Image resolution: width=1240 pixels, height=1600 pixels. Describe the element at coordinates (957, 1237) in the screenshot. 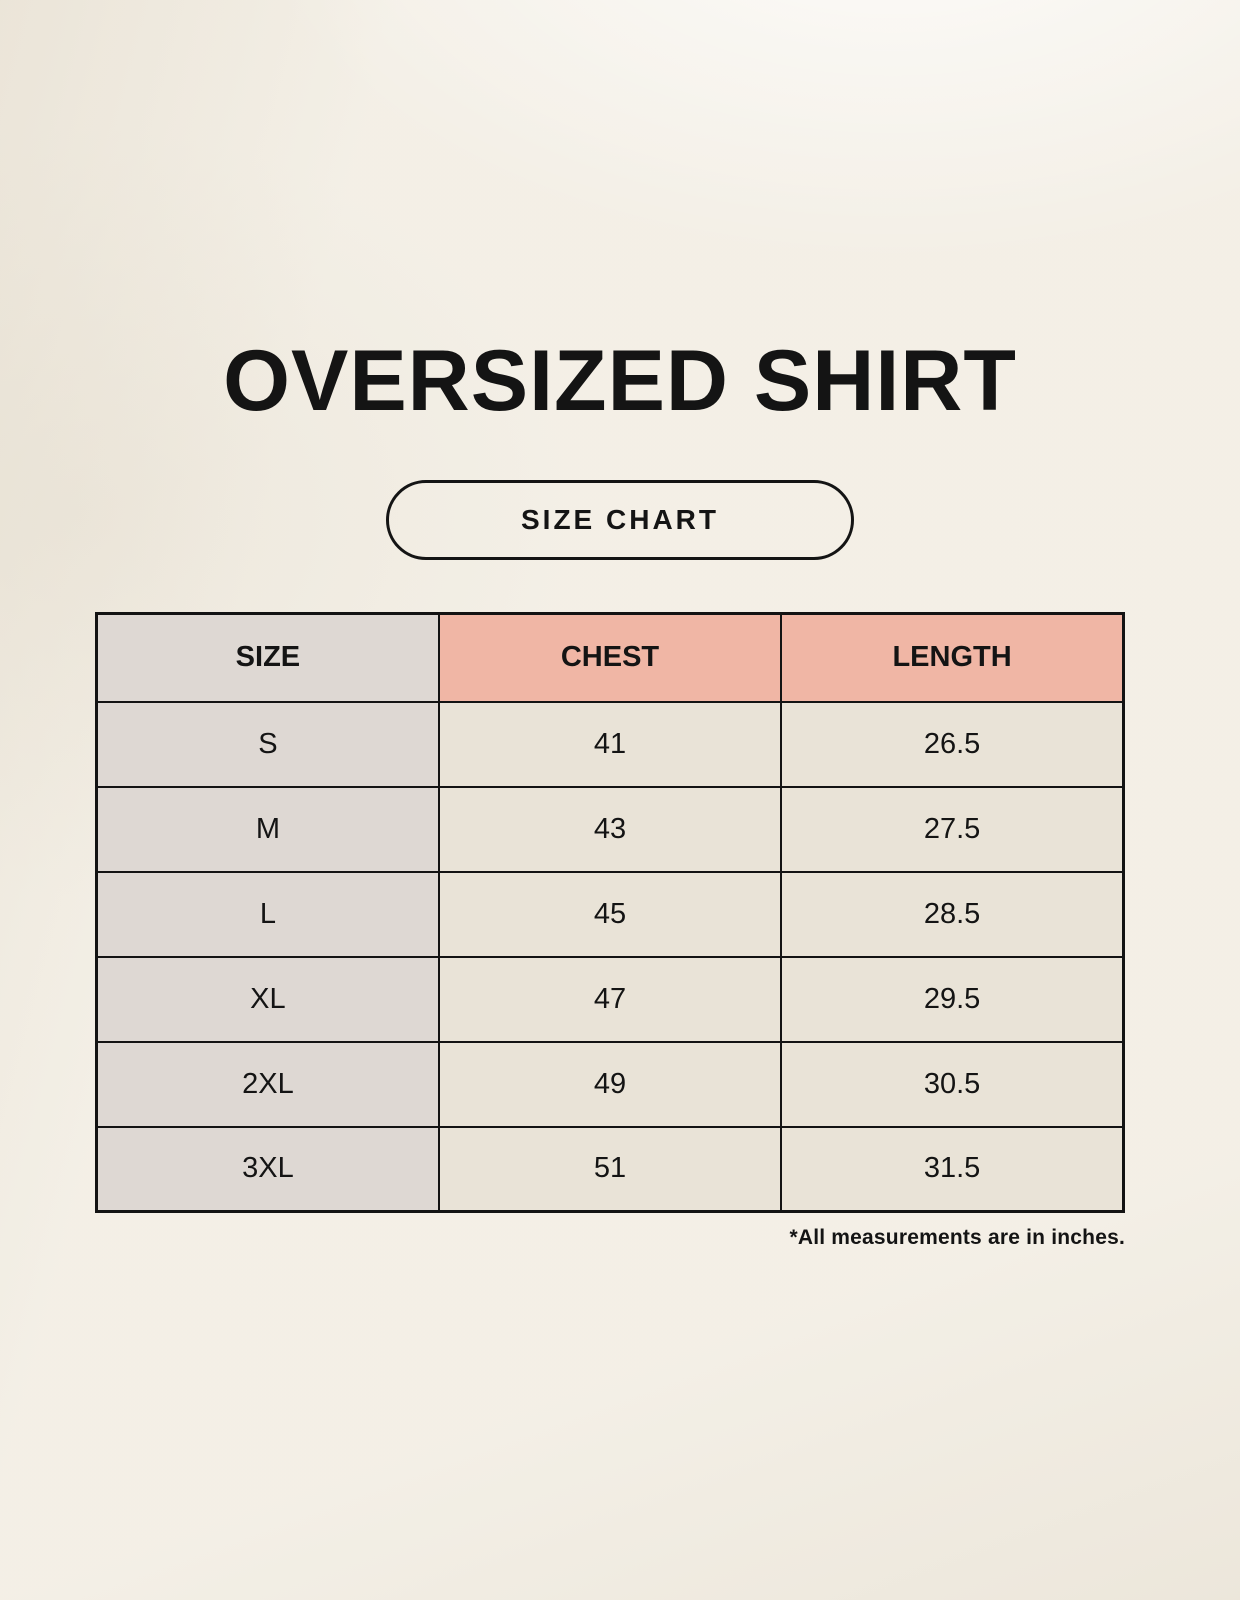

I see `measurements-footnote: *All measurements are in inches.` at that location.